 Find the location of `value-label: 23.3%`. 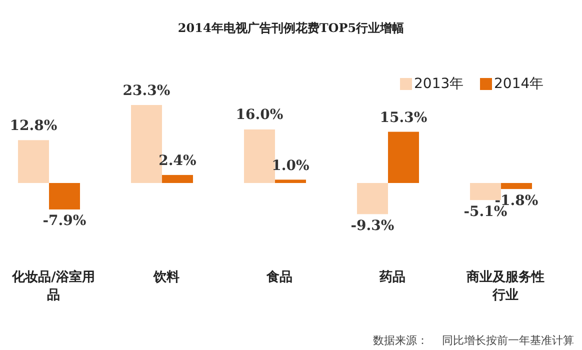

value-label: 23.3% is located at coordinates (147, 91).